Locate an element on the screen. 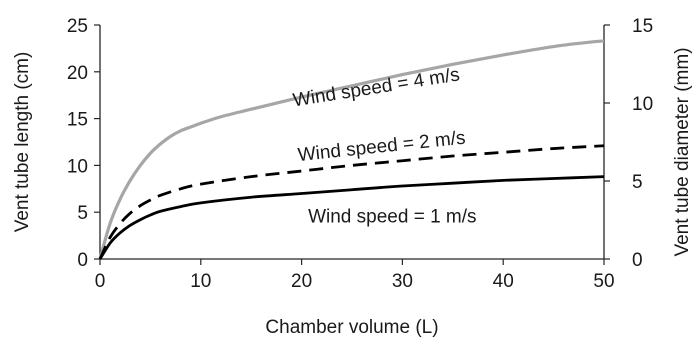 The height and width of the screenshot is (339, 699). y-tick-label: 15 is located at coordinates (77, 120).